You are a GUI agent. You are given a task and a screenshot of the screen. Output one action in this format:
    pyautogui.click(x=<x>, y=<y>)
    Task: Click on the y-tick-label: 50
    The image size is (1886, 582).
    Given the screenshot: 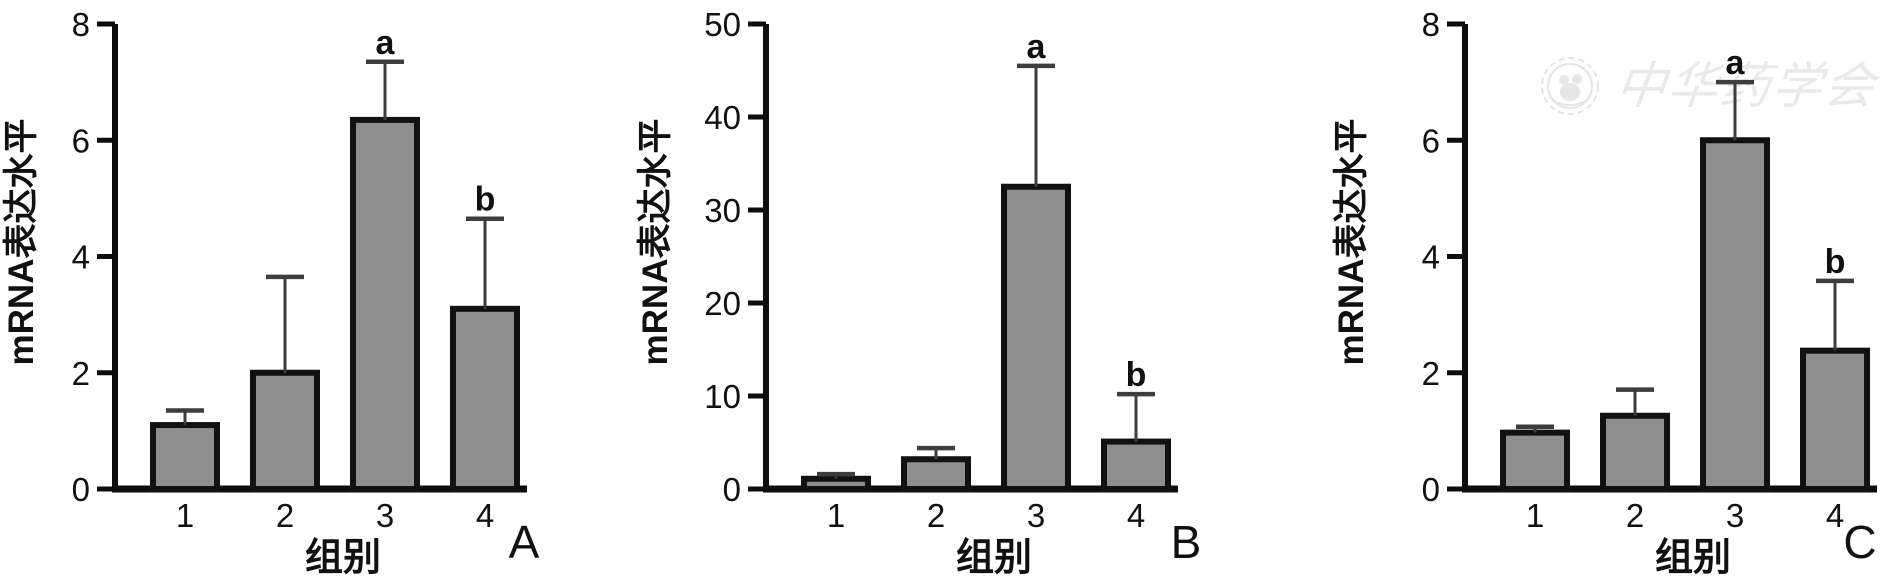 What is the action you would take?
    pyautogui.click(x=722, y=24)
    